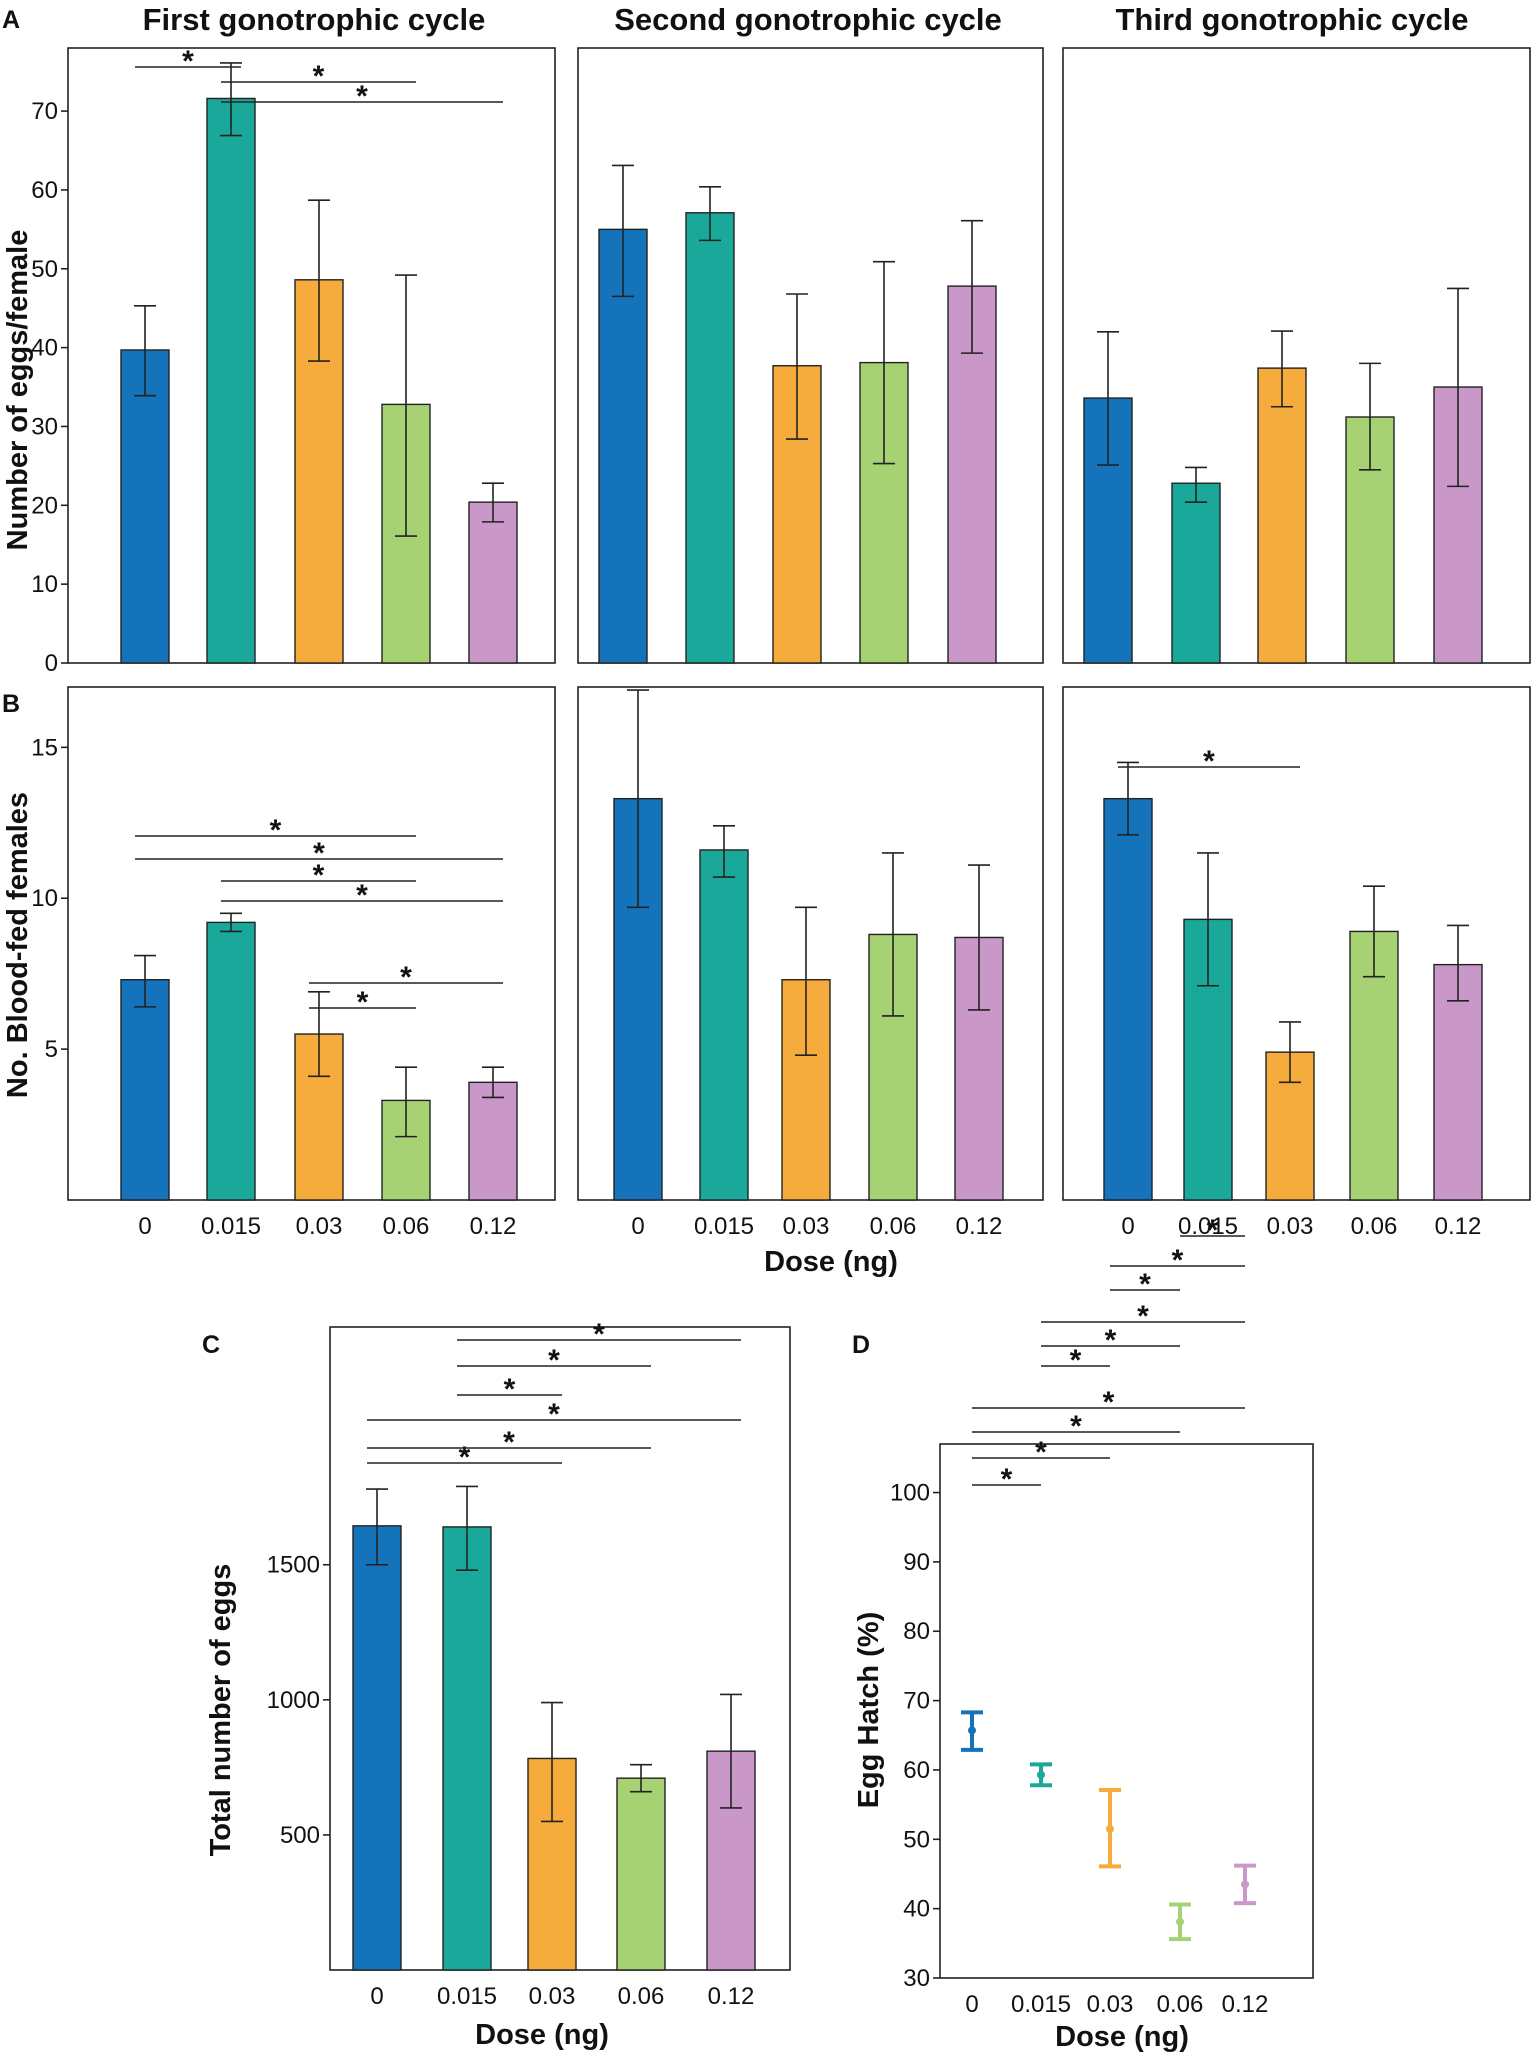  Describe the element at coordinates (211, 1345) in the screenshot. I see `panel-label-c: C` at that location.